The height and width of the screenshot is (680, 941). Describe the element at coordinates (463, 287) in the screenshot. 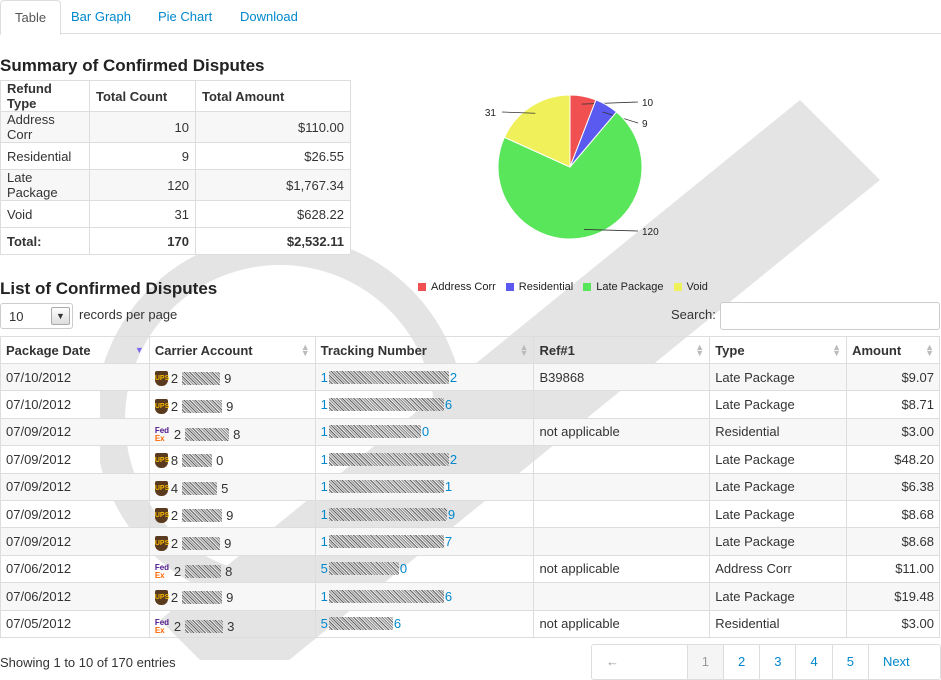

I see `legend-label: Address Corr` at that location.